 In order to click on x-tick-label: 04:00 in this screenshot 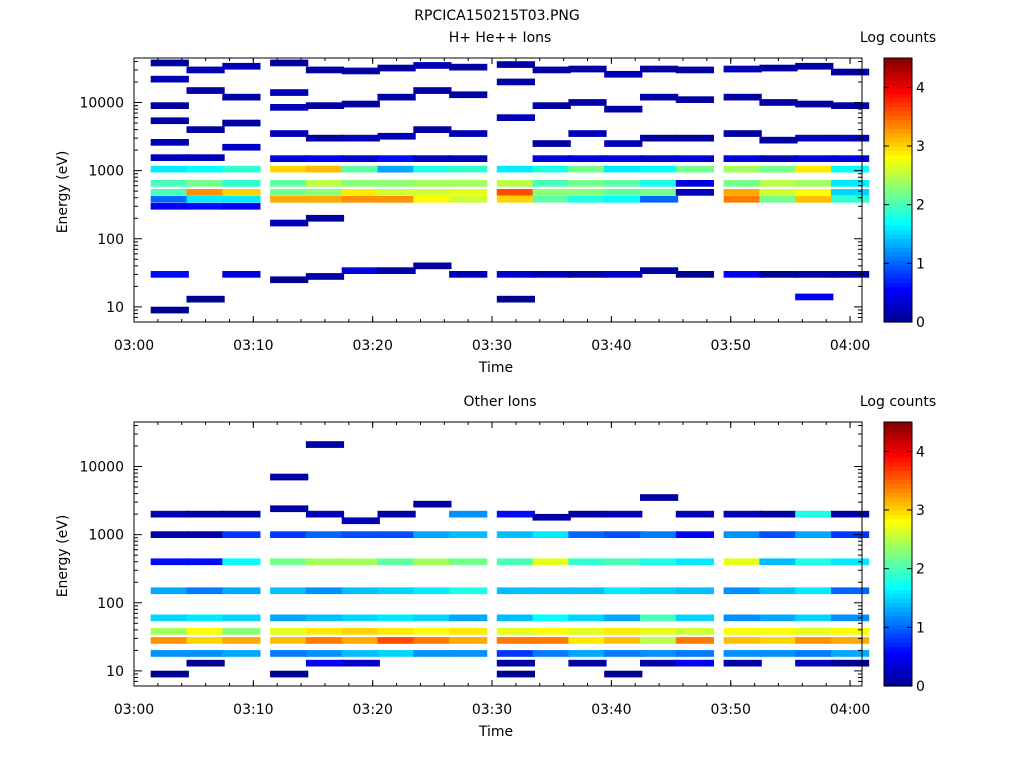, I will do `click(850, 346)`.